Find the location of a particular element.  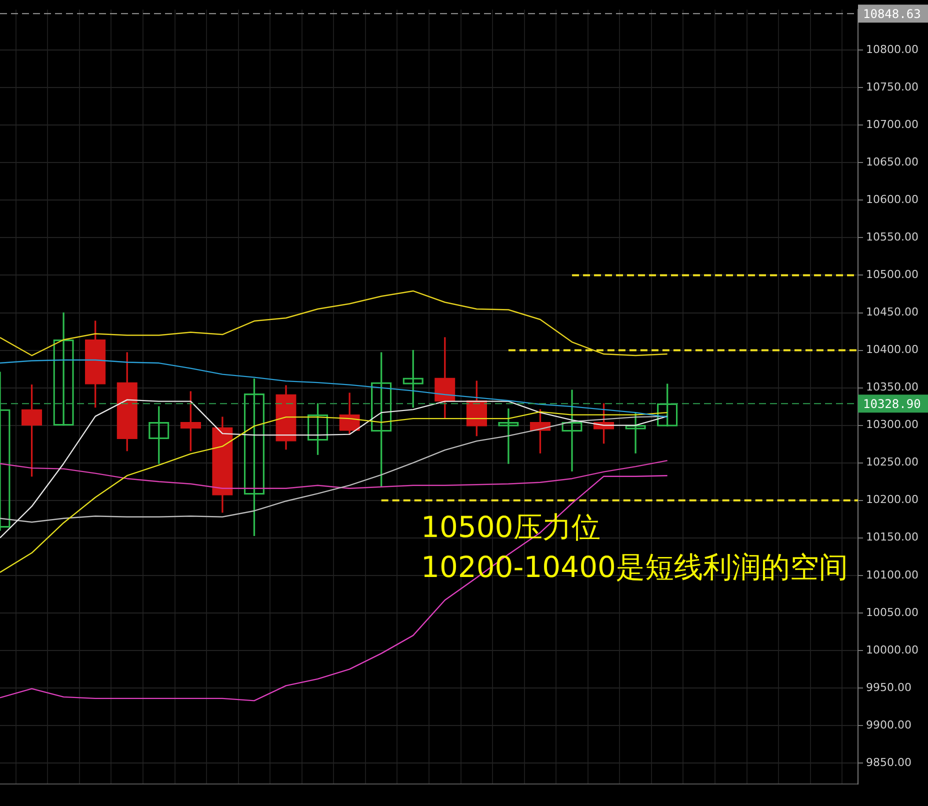

ref-line-label: 10848.63 is located at coordinates (892, 13).